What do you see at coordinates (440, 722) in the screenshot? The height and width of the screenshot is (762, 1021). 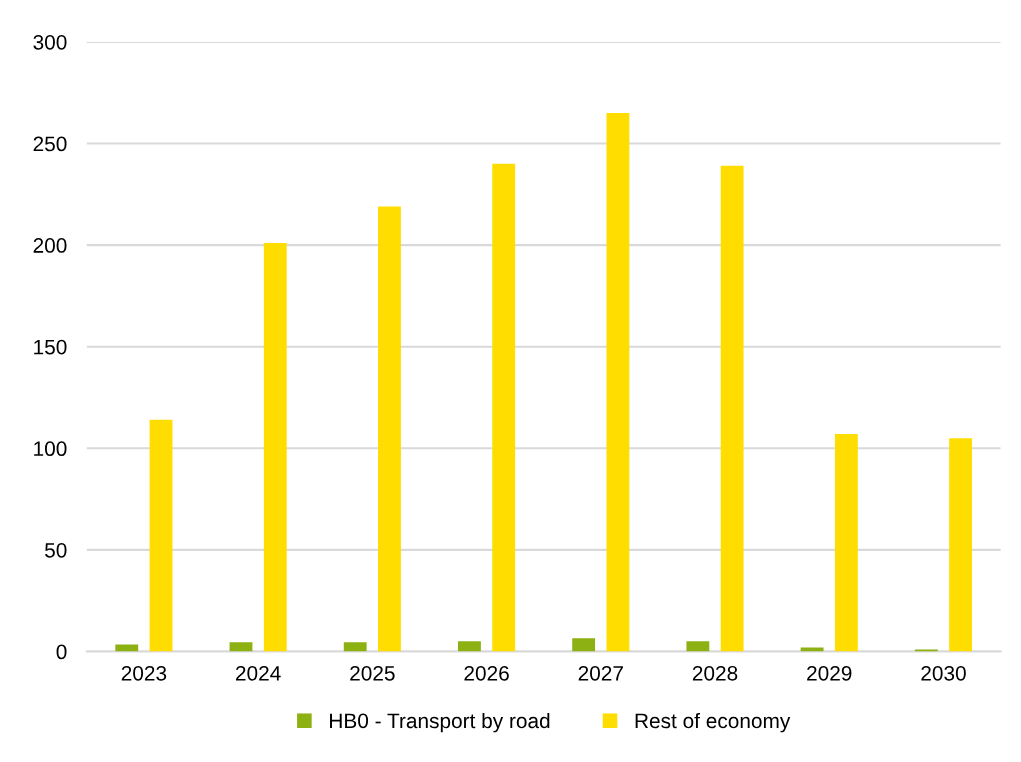 I see `legend-label: HB0 - Transport by road` at bounding box center [440, 722].